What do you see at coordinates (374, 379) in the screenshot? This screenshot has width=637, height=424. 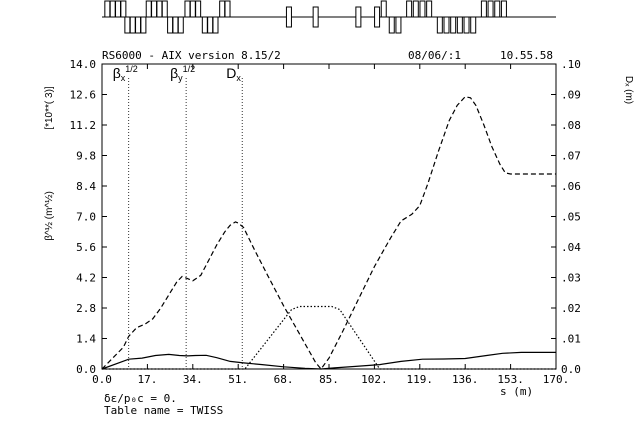 I see `x-tick-label: 102.` at bounding box center [374, 379].